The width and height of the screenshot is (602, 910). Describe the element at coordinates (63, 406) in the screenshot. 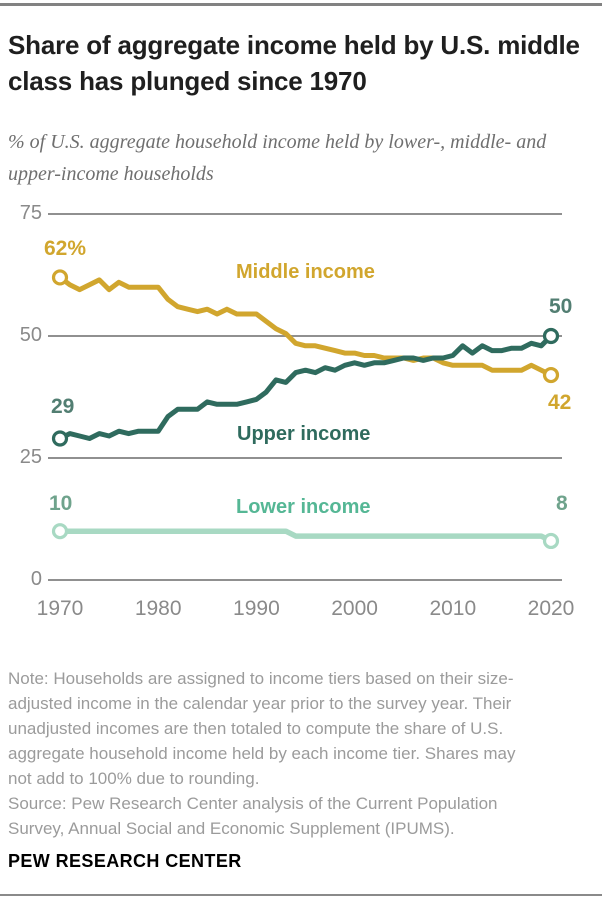

I see `upper-income-start-value: 29` at that location.